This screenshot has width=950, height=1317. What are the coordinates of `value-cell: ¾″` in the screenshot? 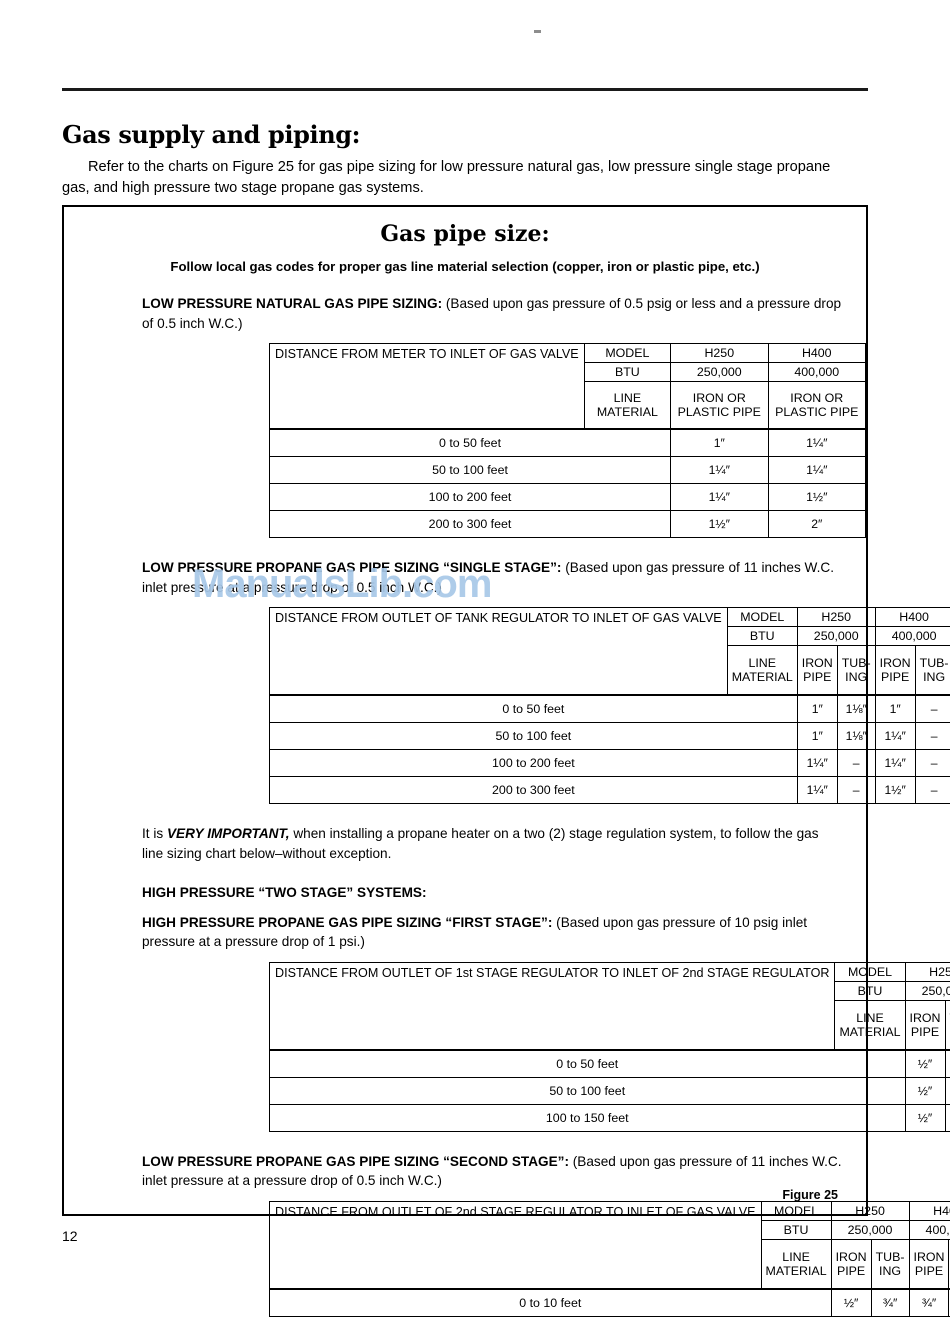 It's located at (890, 1303).